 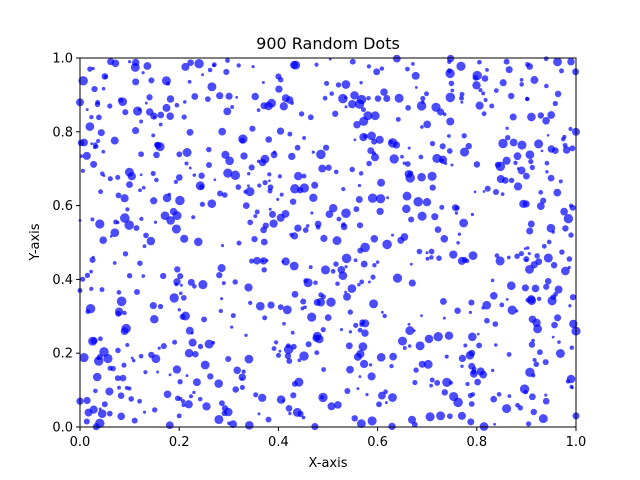 What do you see at coordinates (476, 442) in the screenshot?
I see `x-tick-label: 0.8` at bounding box center [476, 442].